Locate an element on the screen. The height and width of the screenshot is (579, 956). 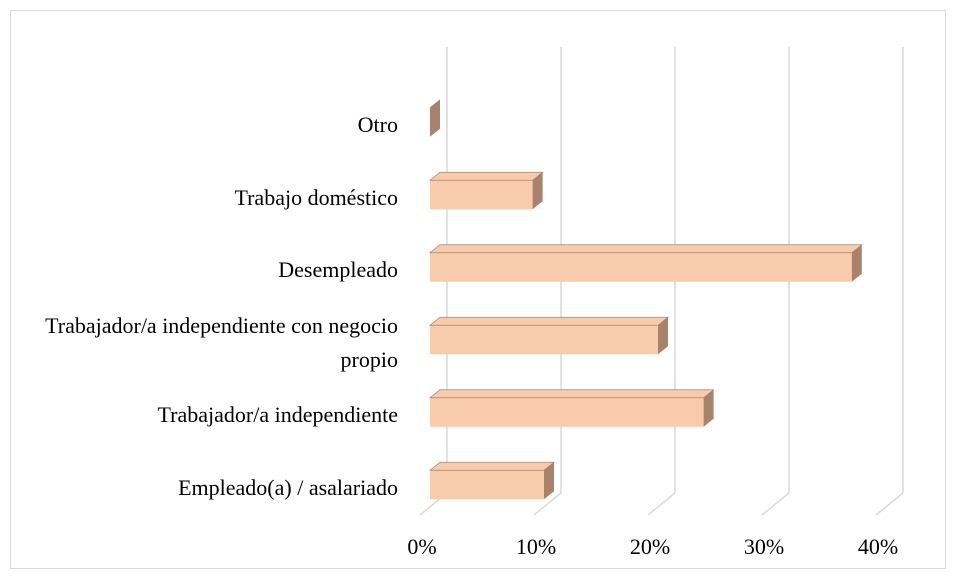
x-tick-label: 40% is located at coordinates (878, 546).